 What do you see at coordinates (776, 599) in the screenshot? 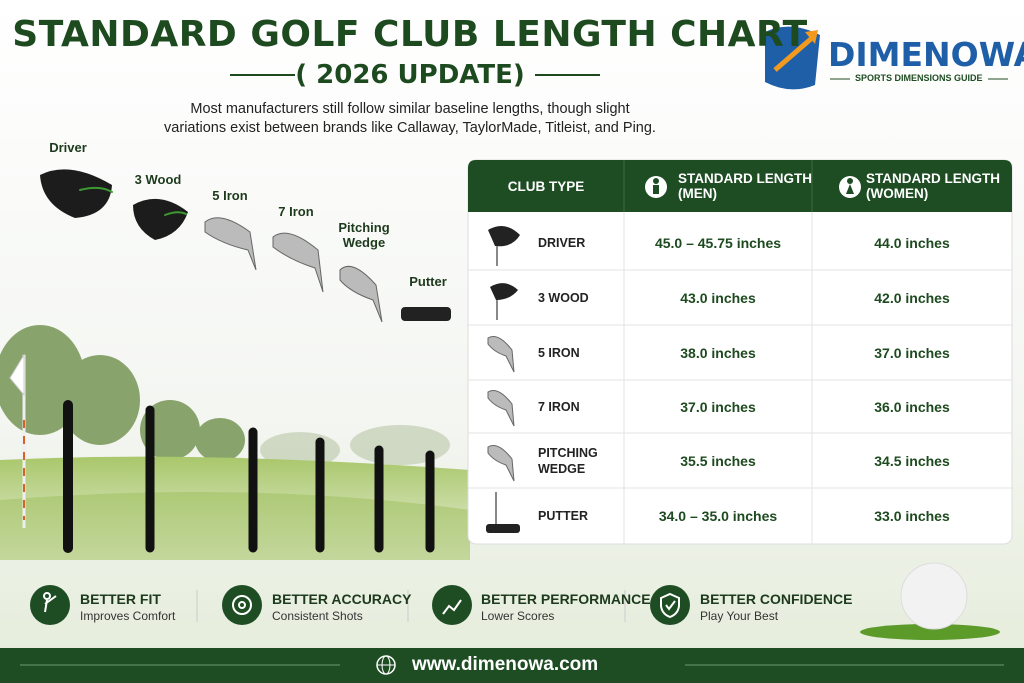
I see `benefit-title: BETTER CONFIDENCE` at bounding box center [776, 599].